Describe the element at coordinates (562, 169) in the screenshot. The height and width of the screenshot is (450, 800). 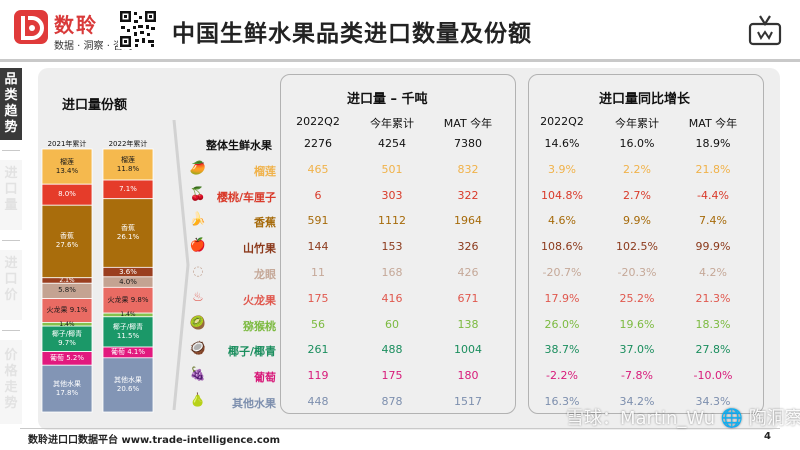
I see `growth-cell-1-0: 3.9%` at that location.